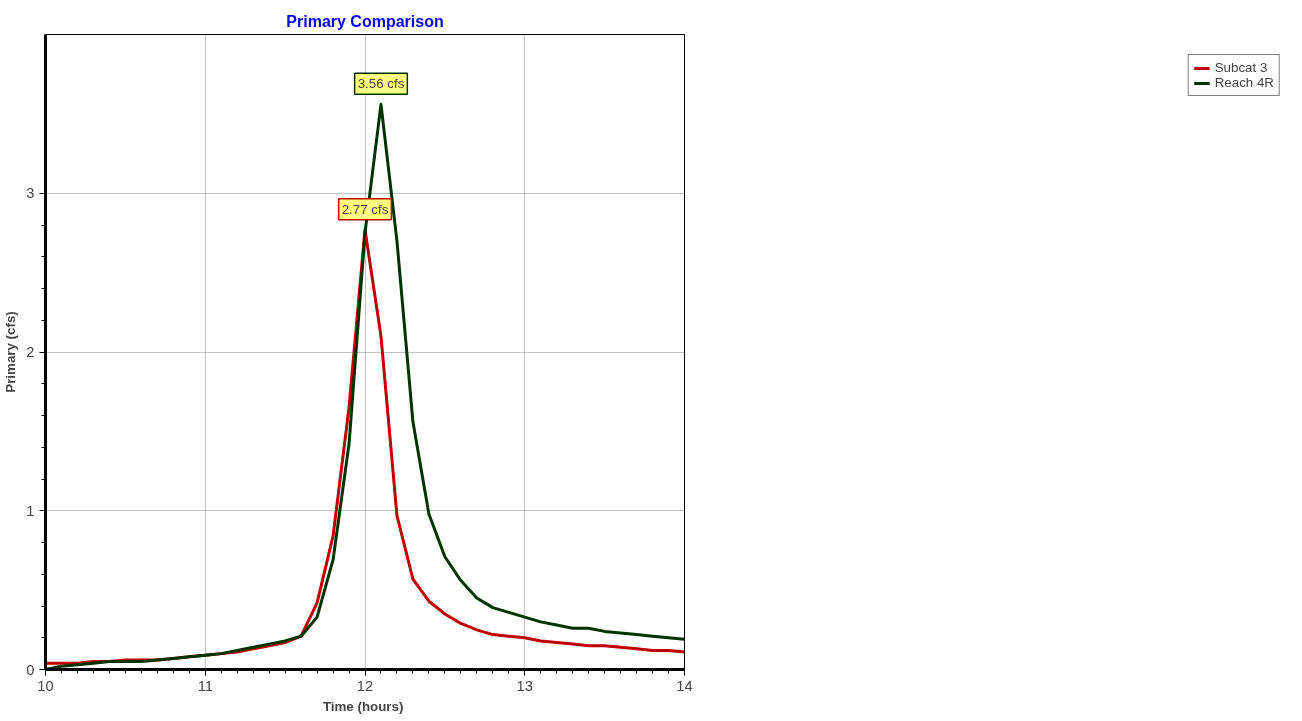 The width and height of the screenshot is (1302, 721). What do you see at coordinates (1244, 82) in the screenshot?
I see `legend-label: Reach 4R` at bounding box center [1244, 82].